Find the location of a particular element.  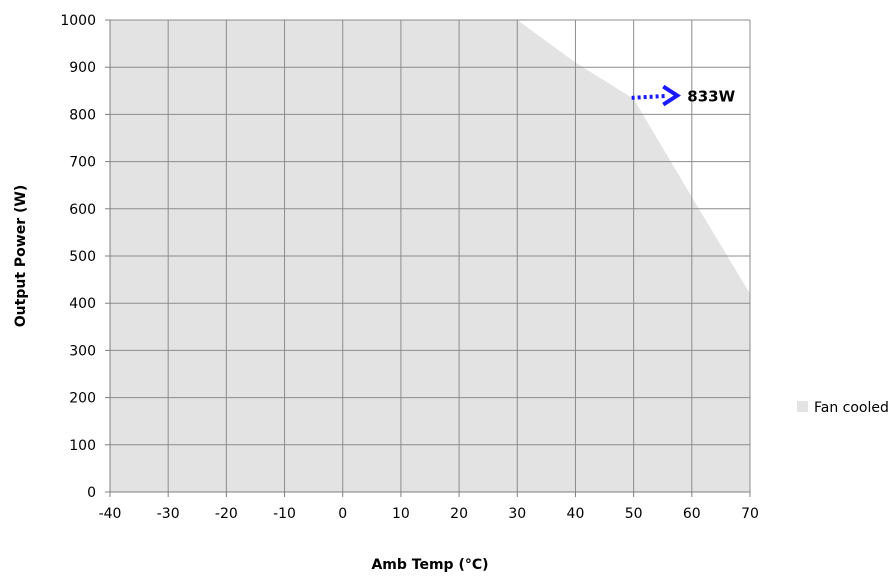

x-tick-label: -30 is located at coordinates (168, 514).